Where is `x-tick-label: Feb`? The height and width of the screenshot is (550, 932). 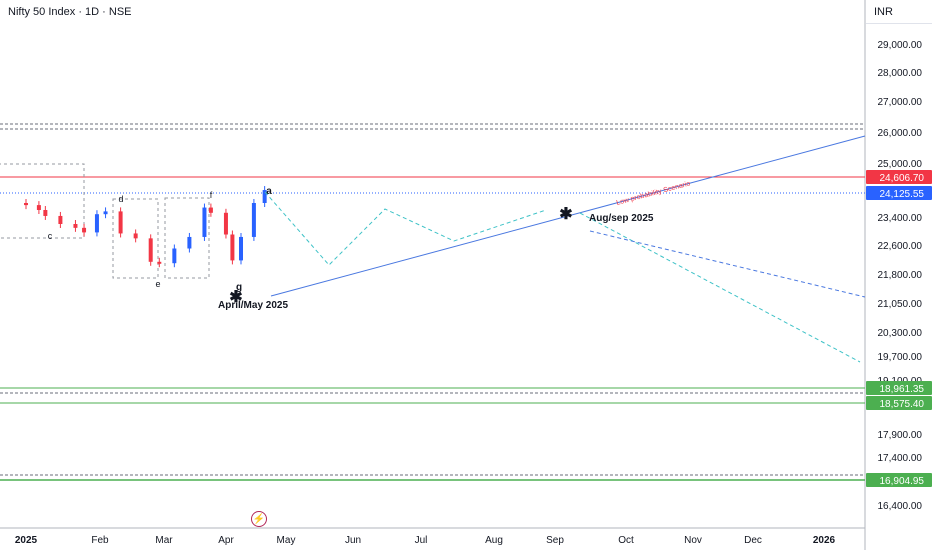
x-tick-label: Feb is located at coordinates (100, 540).